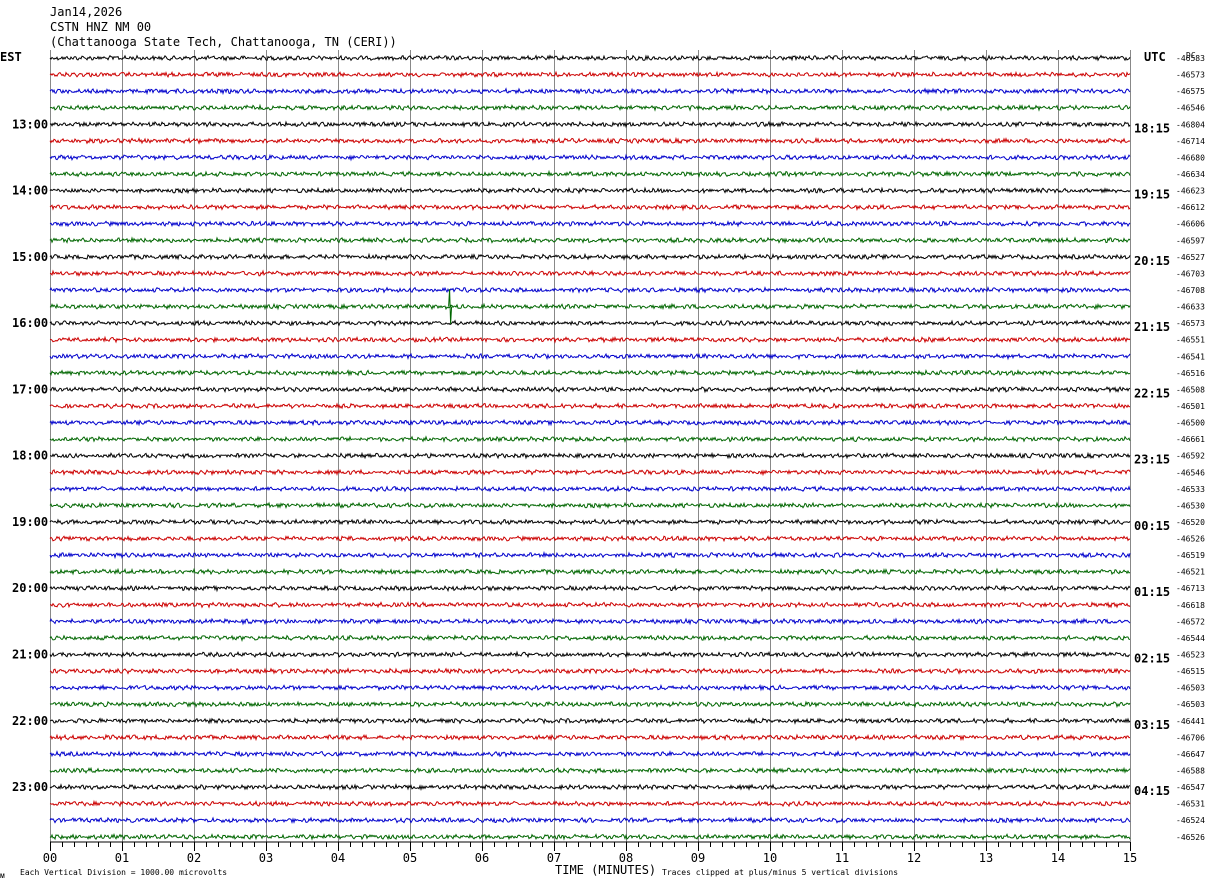  Describe the element at coordinates (30, 655) in the screenshot. I see `left-hour-label: 21:00` at that location.